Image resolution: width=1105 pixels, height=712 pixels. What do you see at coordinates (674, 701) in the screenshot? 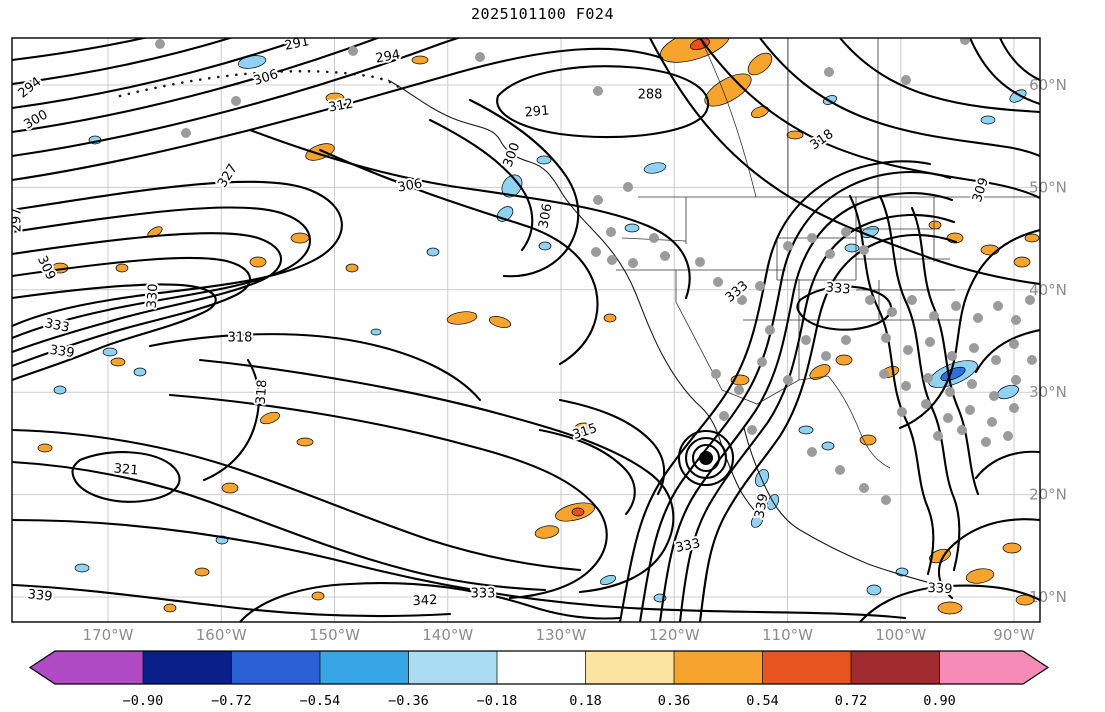
I see `colorbar-tick-label: 0.36` at bounding box center [674, 701].